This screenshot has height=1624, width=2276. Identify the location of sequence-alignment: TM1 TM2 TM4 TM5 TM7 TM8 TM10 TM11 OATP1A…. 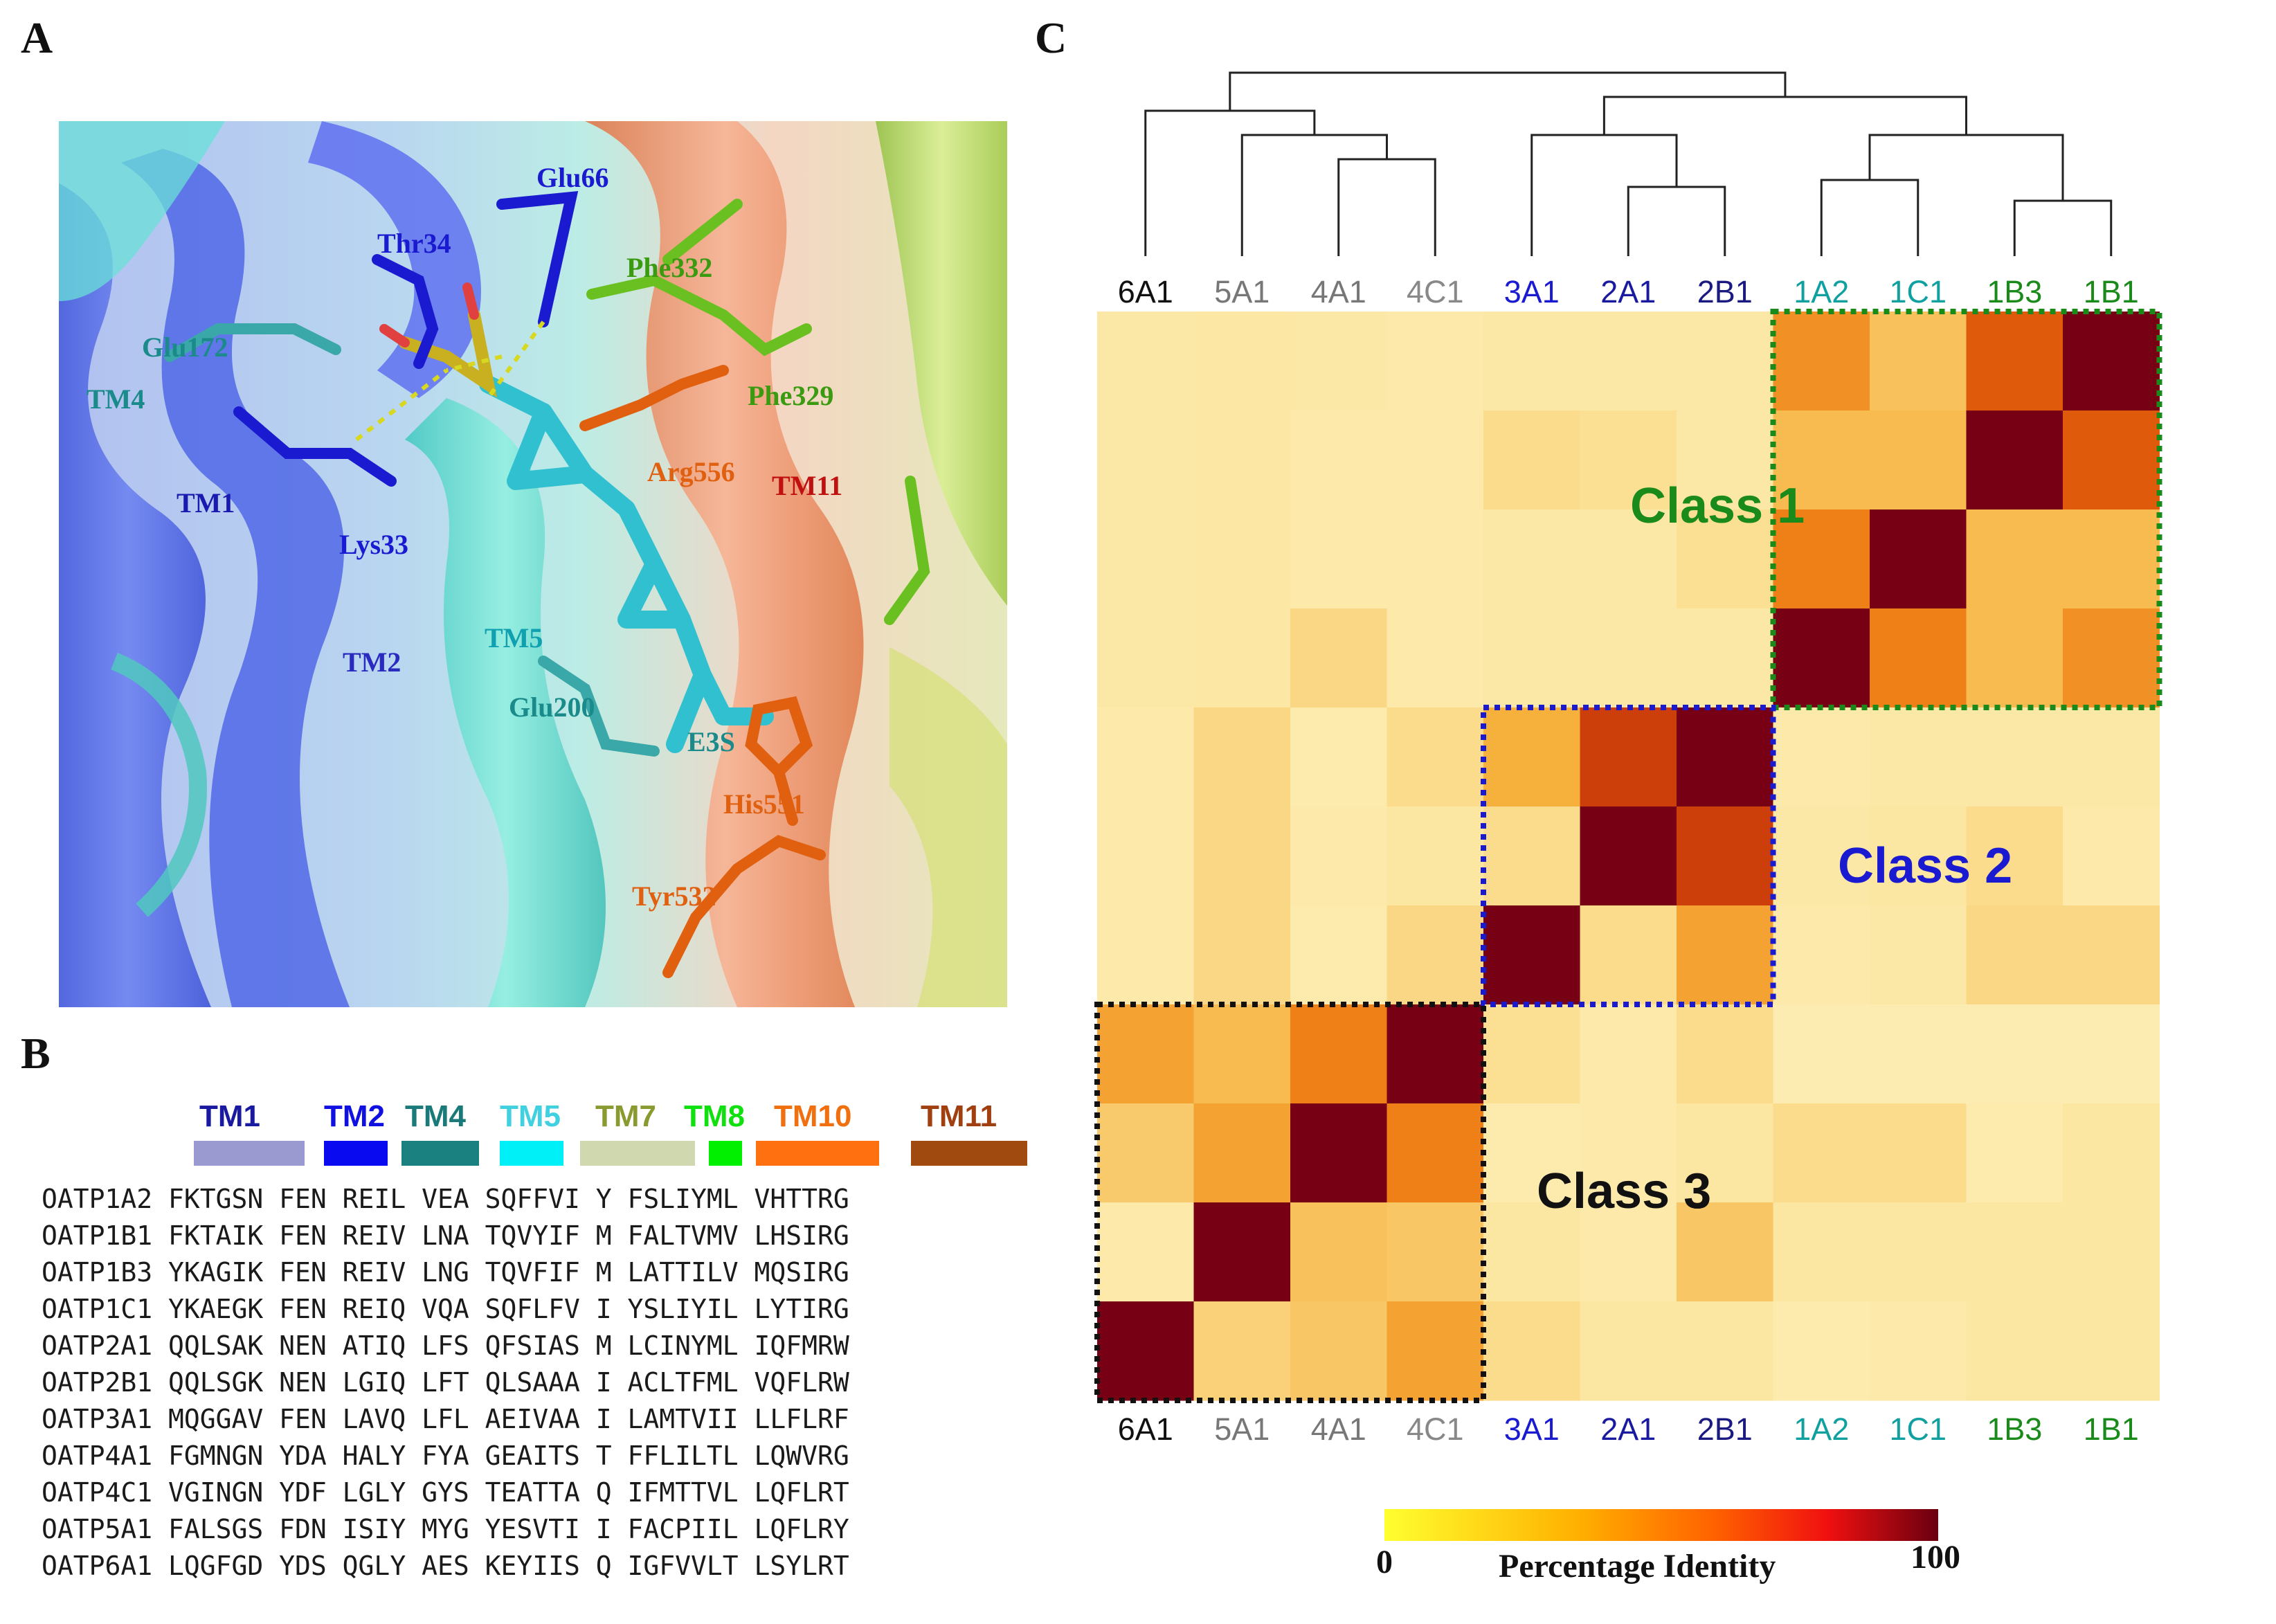
(533, 1343).